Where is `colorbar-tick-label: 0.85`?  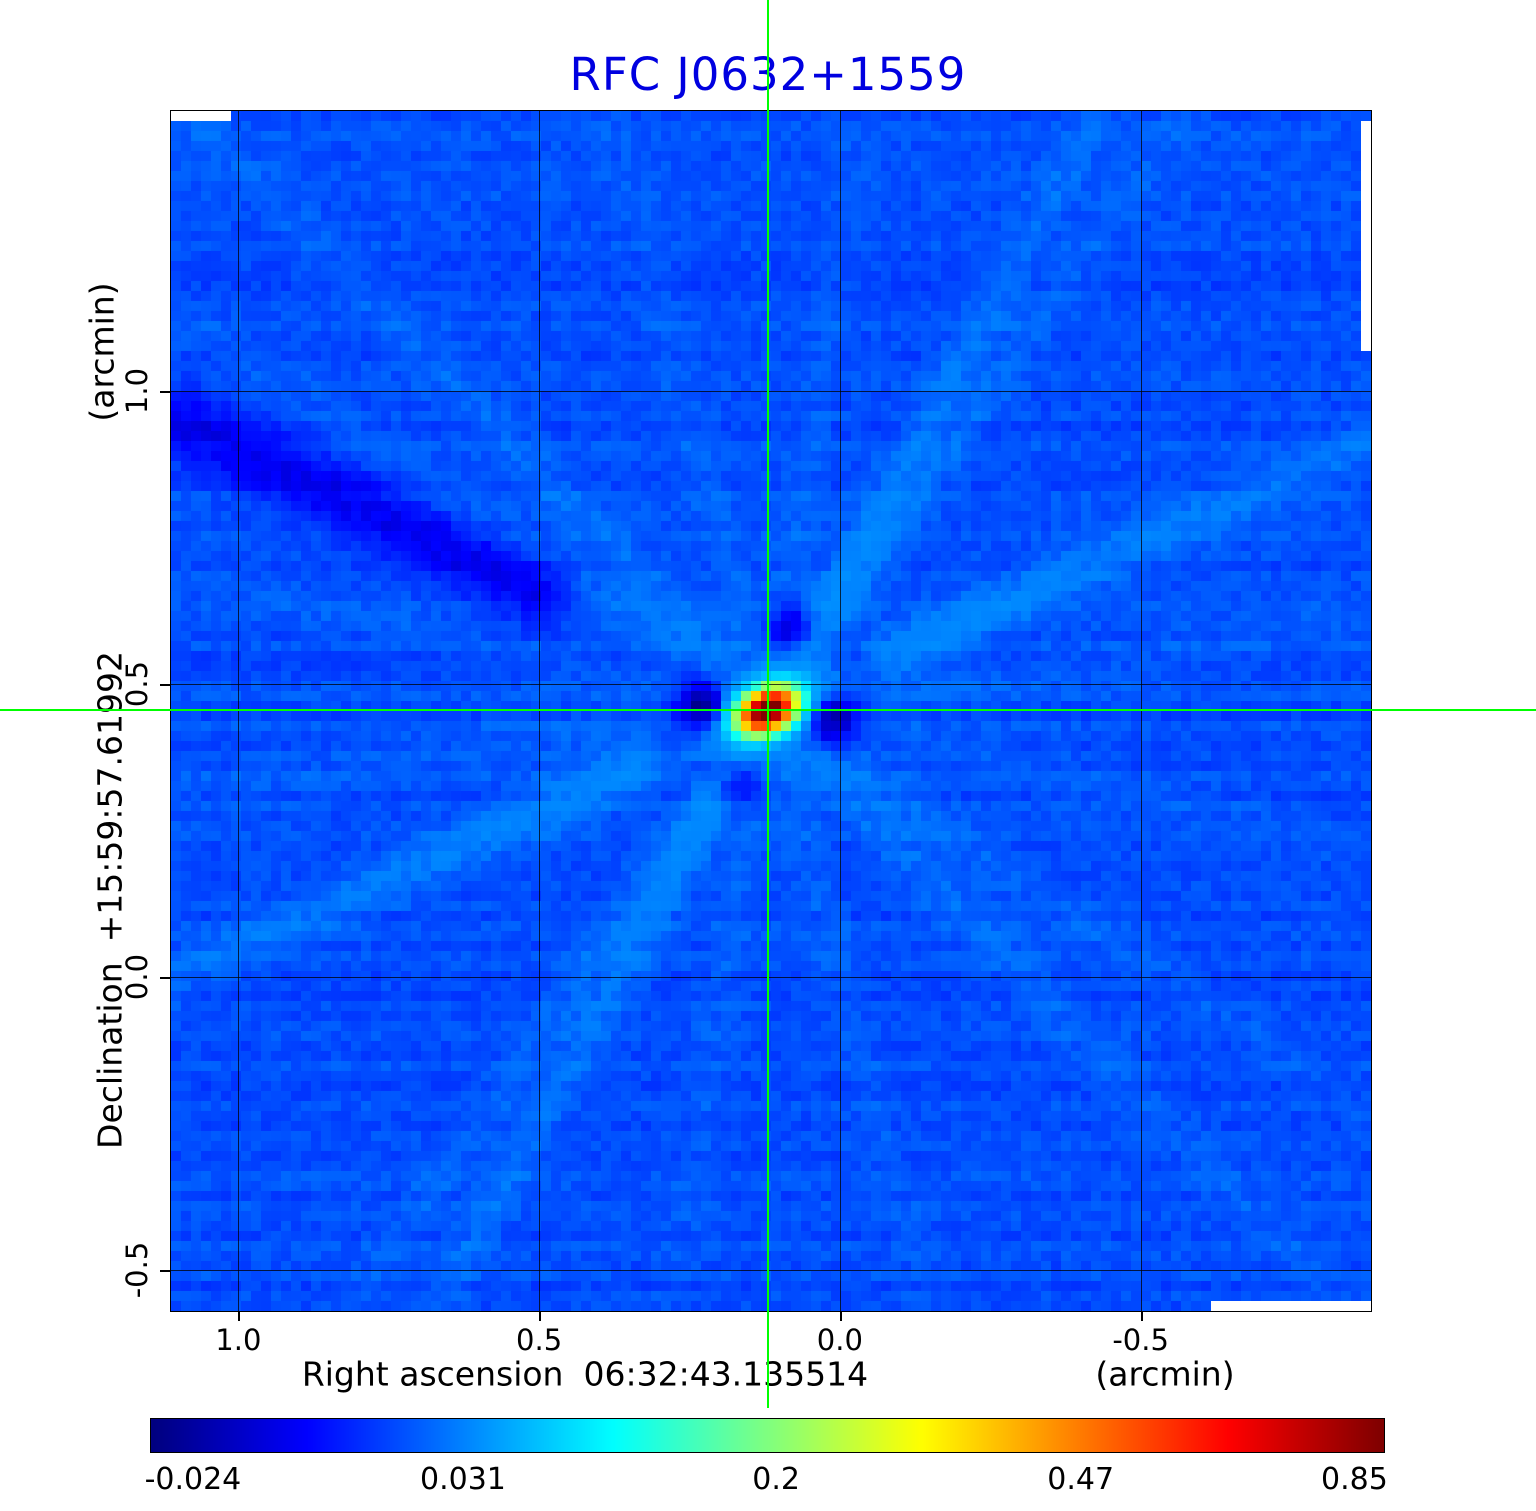
colorbar-tick-label: 0.85 is located at coordinates (1354, 1479).